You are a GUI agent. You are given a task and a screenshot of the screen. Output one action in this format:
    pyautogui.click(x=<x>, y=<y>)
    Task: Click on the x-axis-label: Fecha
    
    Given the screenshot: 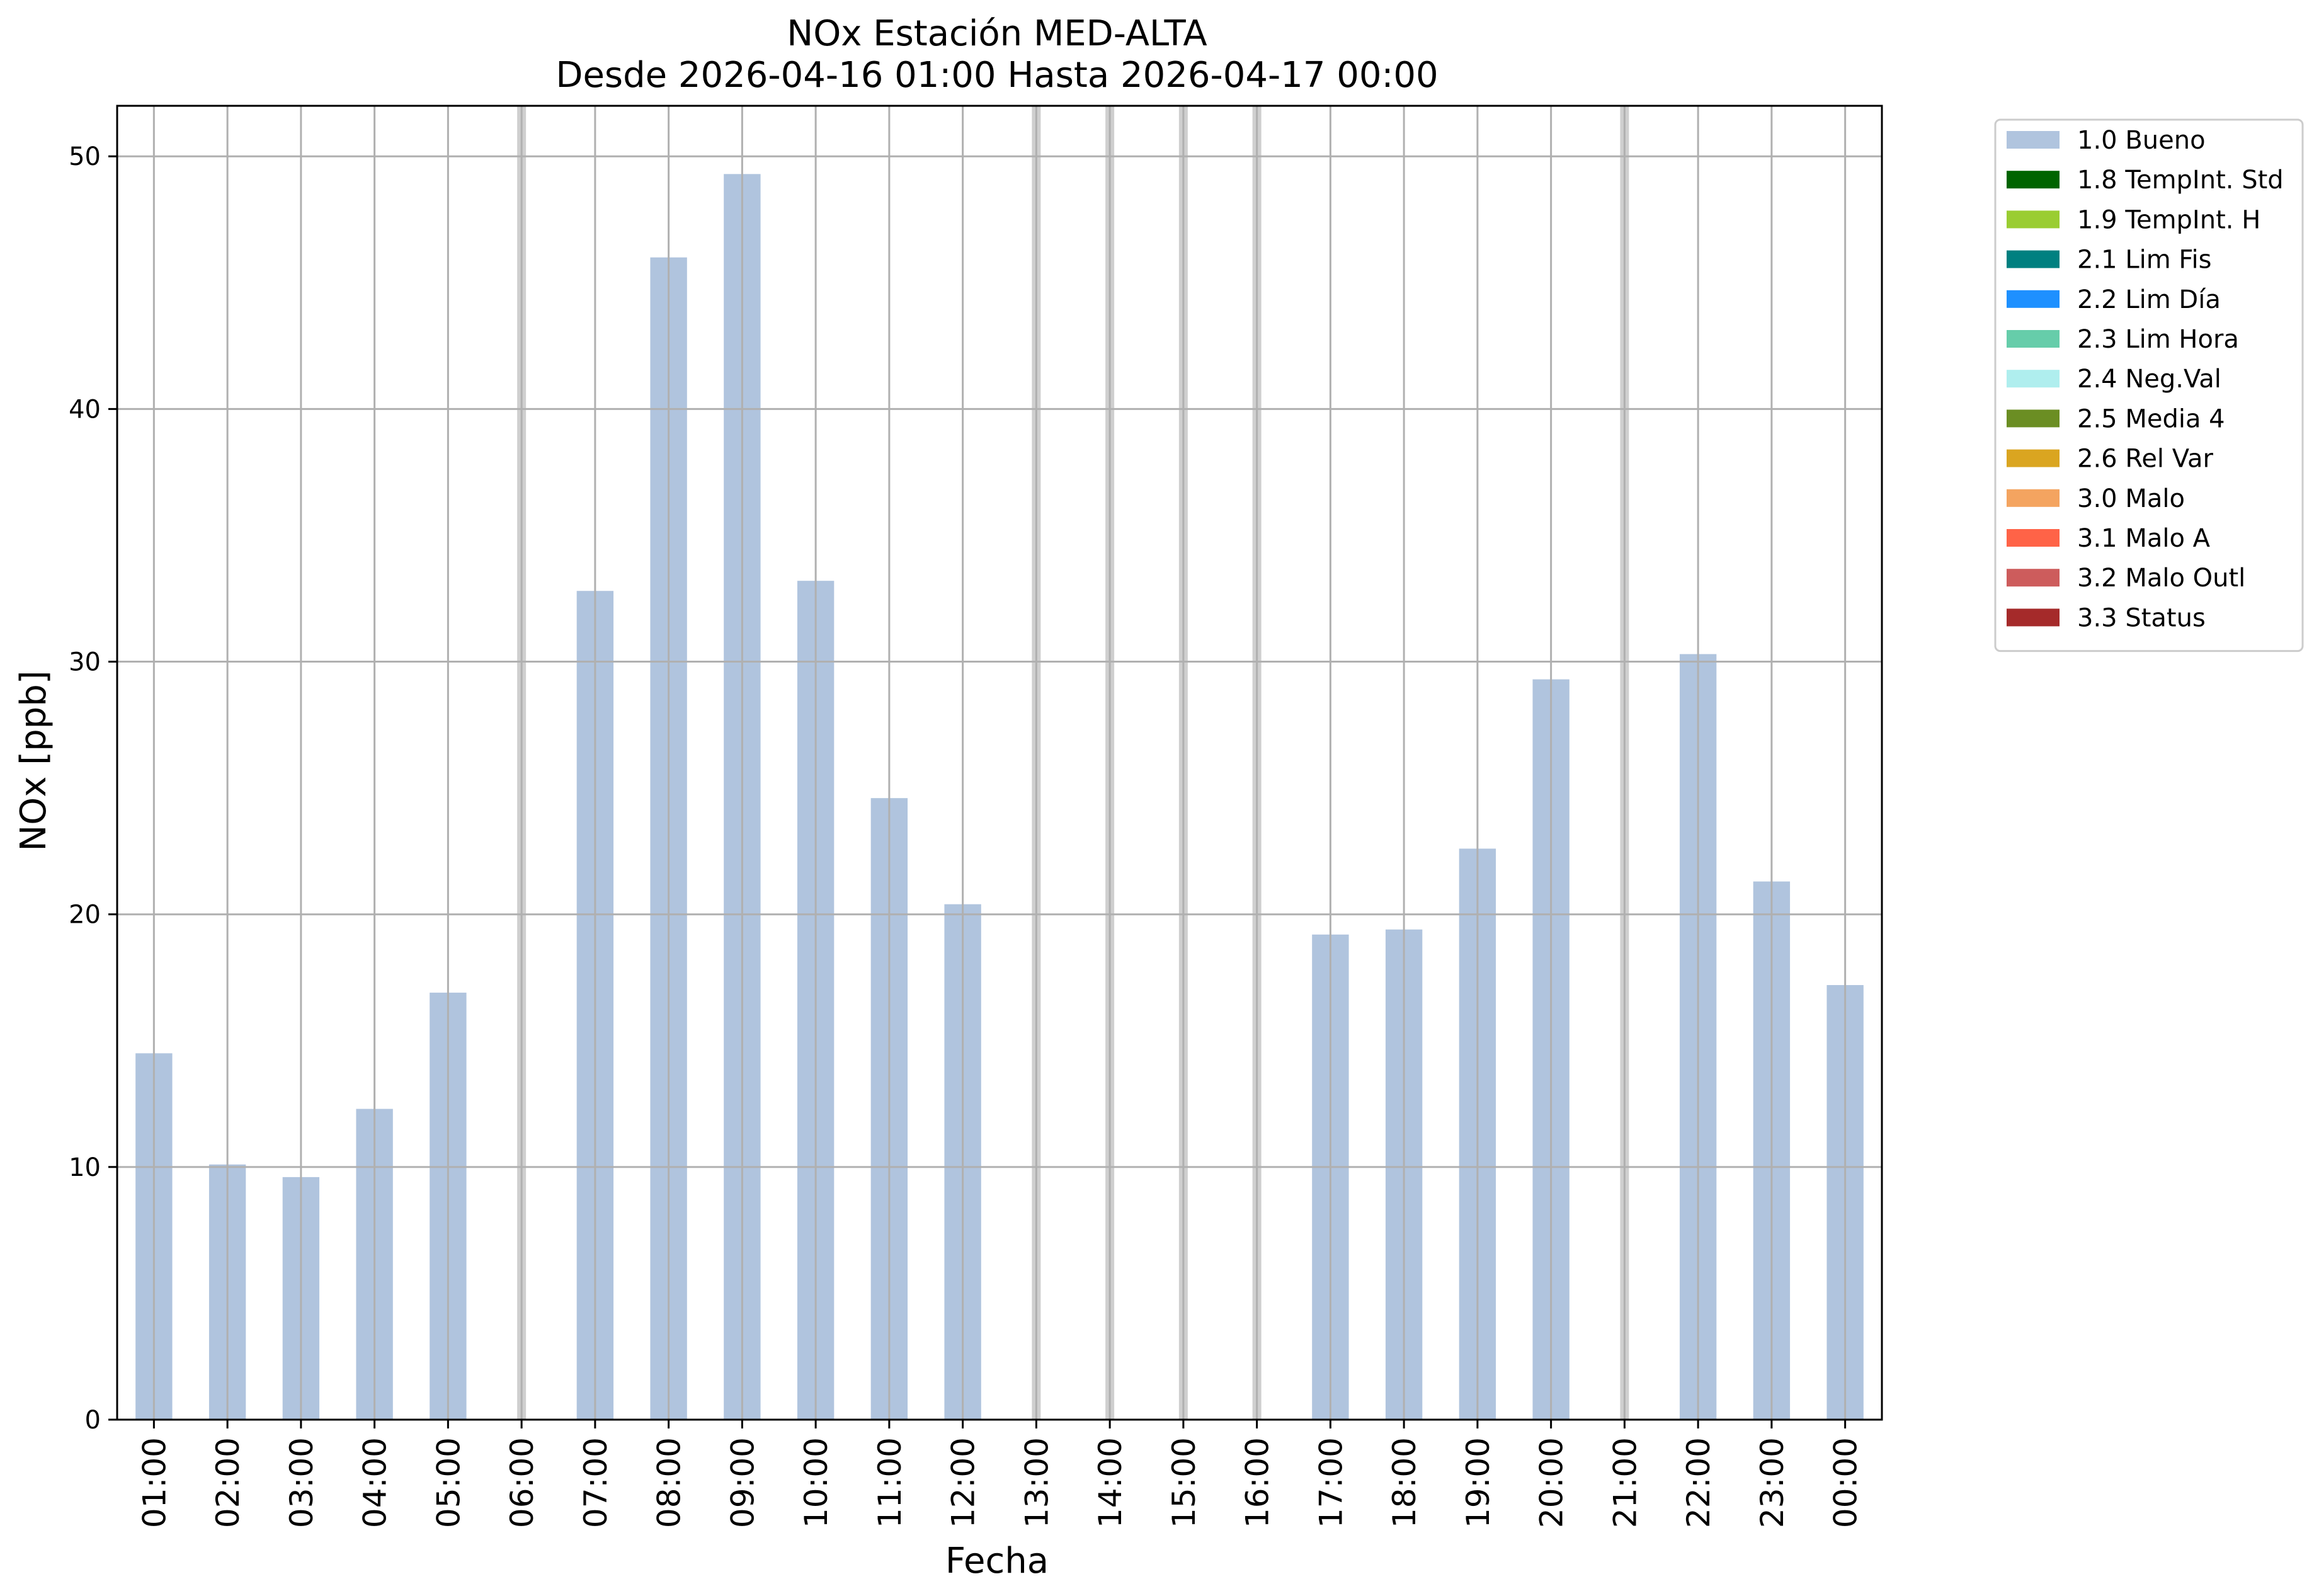 What is the action you would take?
    pyautogui.click(x=997, y=1561)
    